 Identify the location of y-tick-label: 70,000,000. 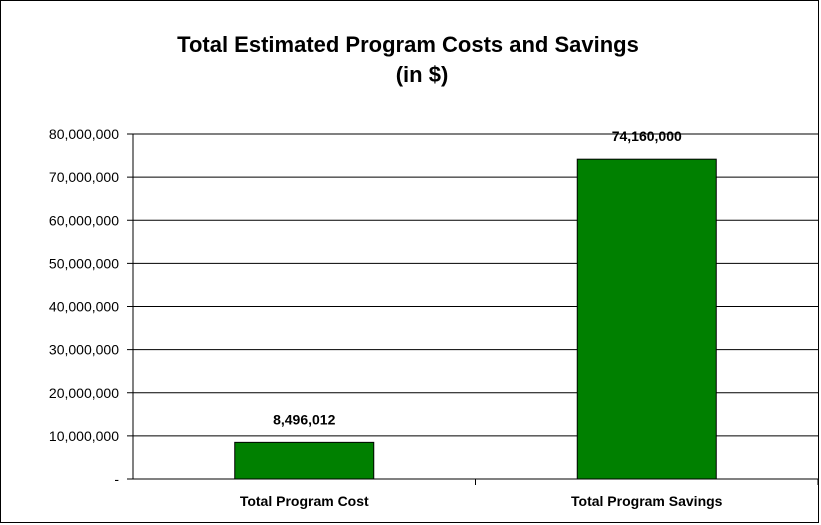
(84, 177).